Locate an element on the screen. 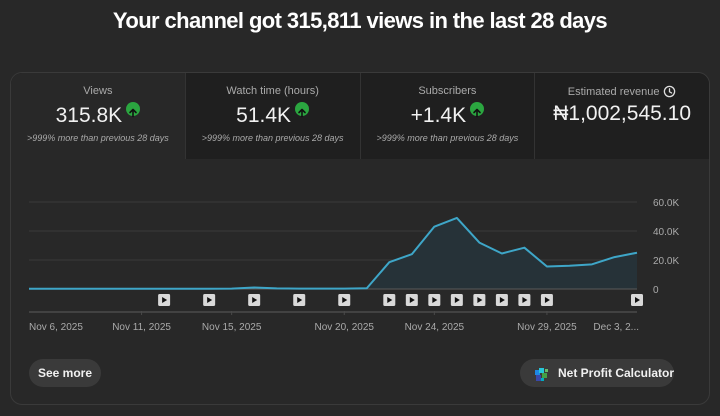 This screenshot has width=720, height=416. x-tick-label: Nov 29, 2025 is located at coordinates (547, 327).